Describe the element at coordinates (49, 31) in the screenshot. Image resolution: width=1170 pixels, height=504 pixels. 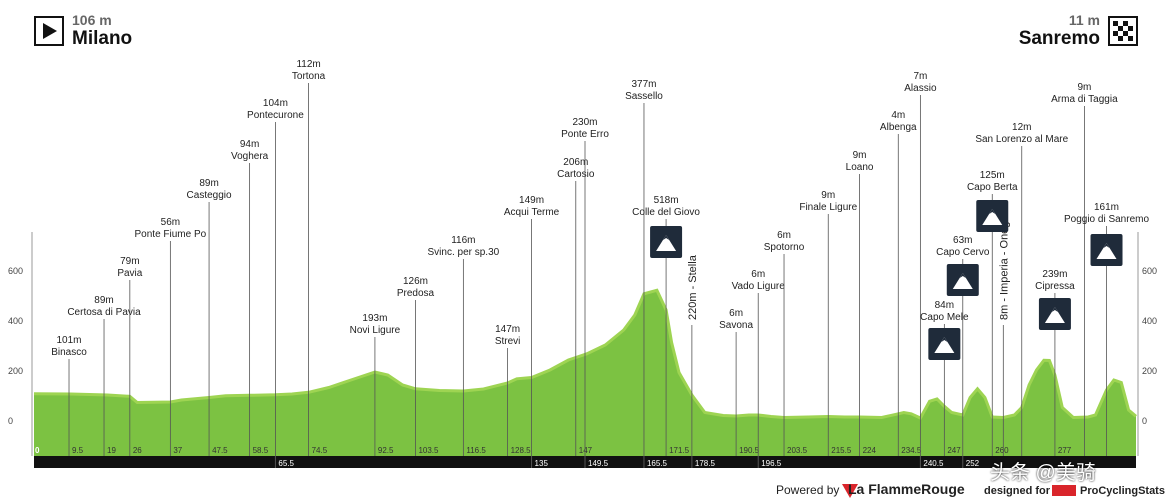
I see `start-flag-icon` at that location.